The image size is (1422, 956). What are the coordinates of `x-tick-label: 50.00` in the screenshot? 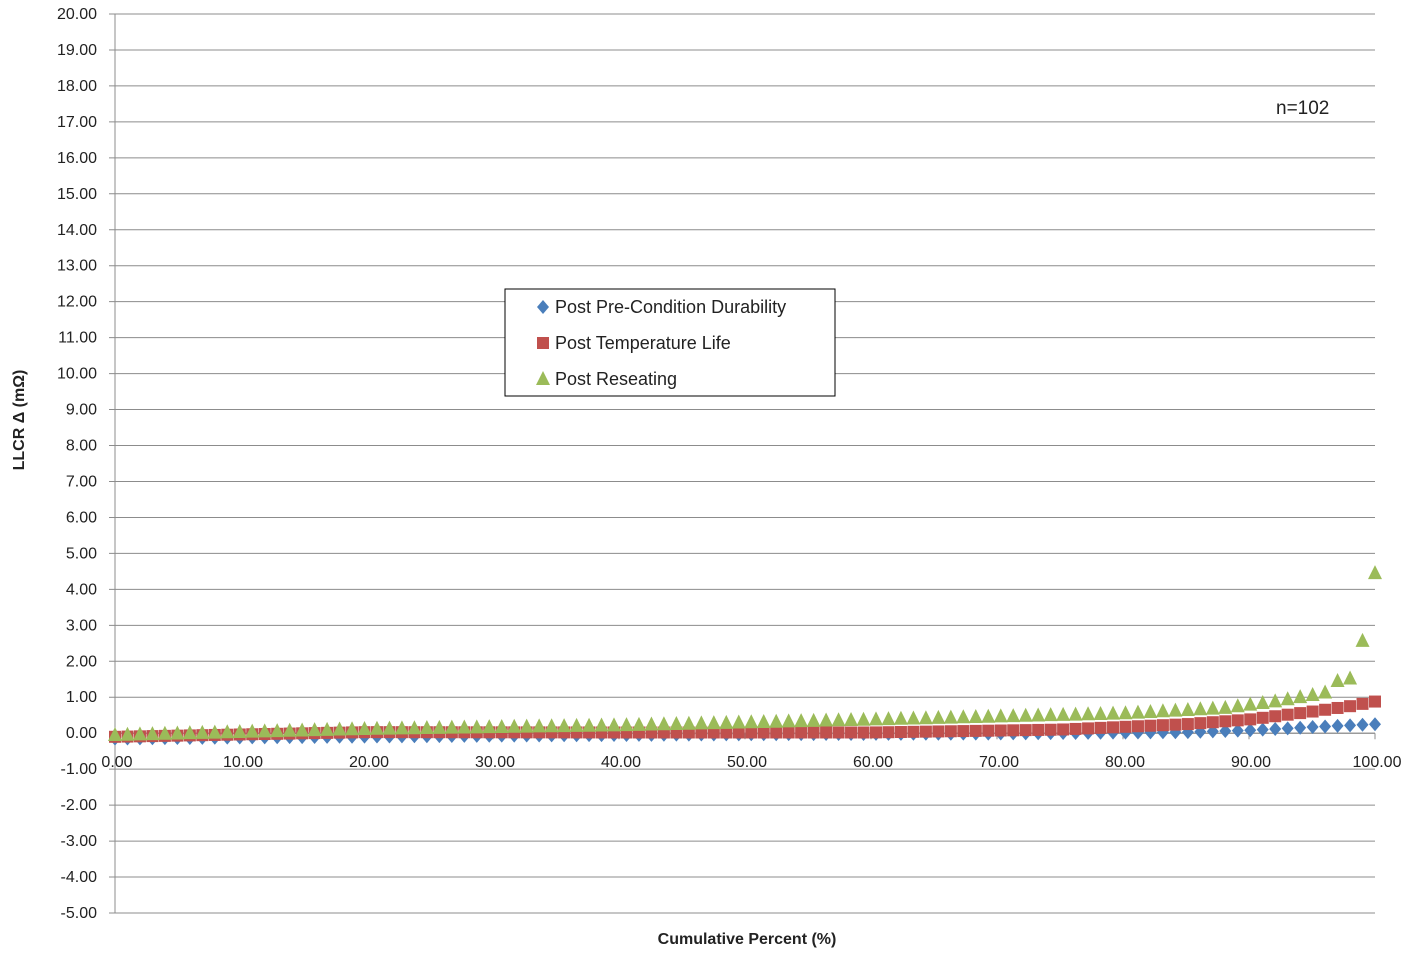 It's located at (747, 762).